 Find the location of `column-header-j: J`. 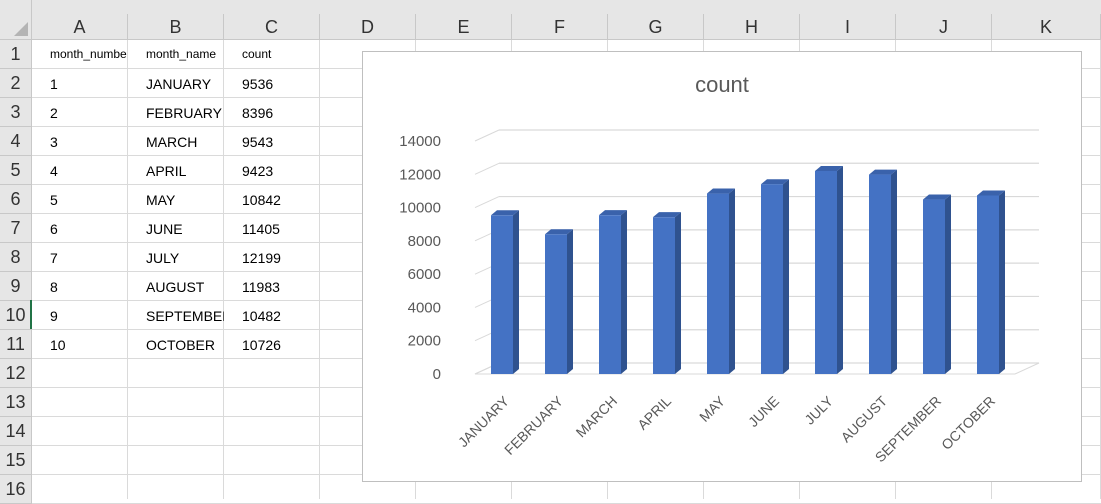

column-header-j: J is located at coordinates (944, 27).